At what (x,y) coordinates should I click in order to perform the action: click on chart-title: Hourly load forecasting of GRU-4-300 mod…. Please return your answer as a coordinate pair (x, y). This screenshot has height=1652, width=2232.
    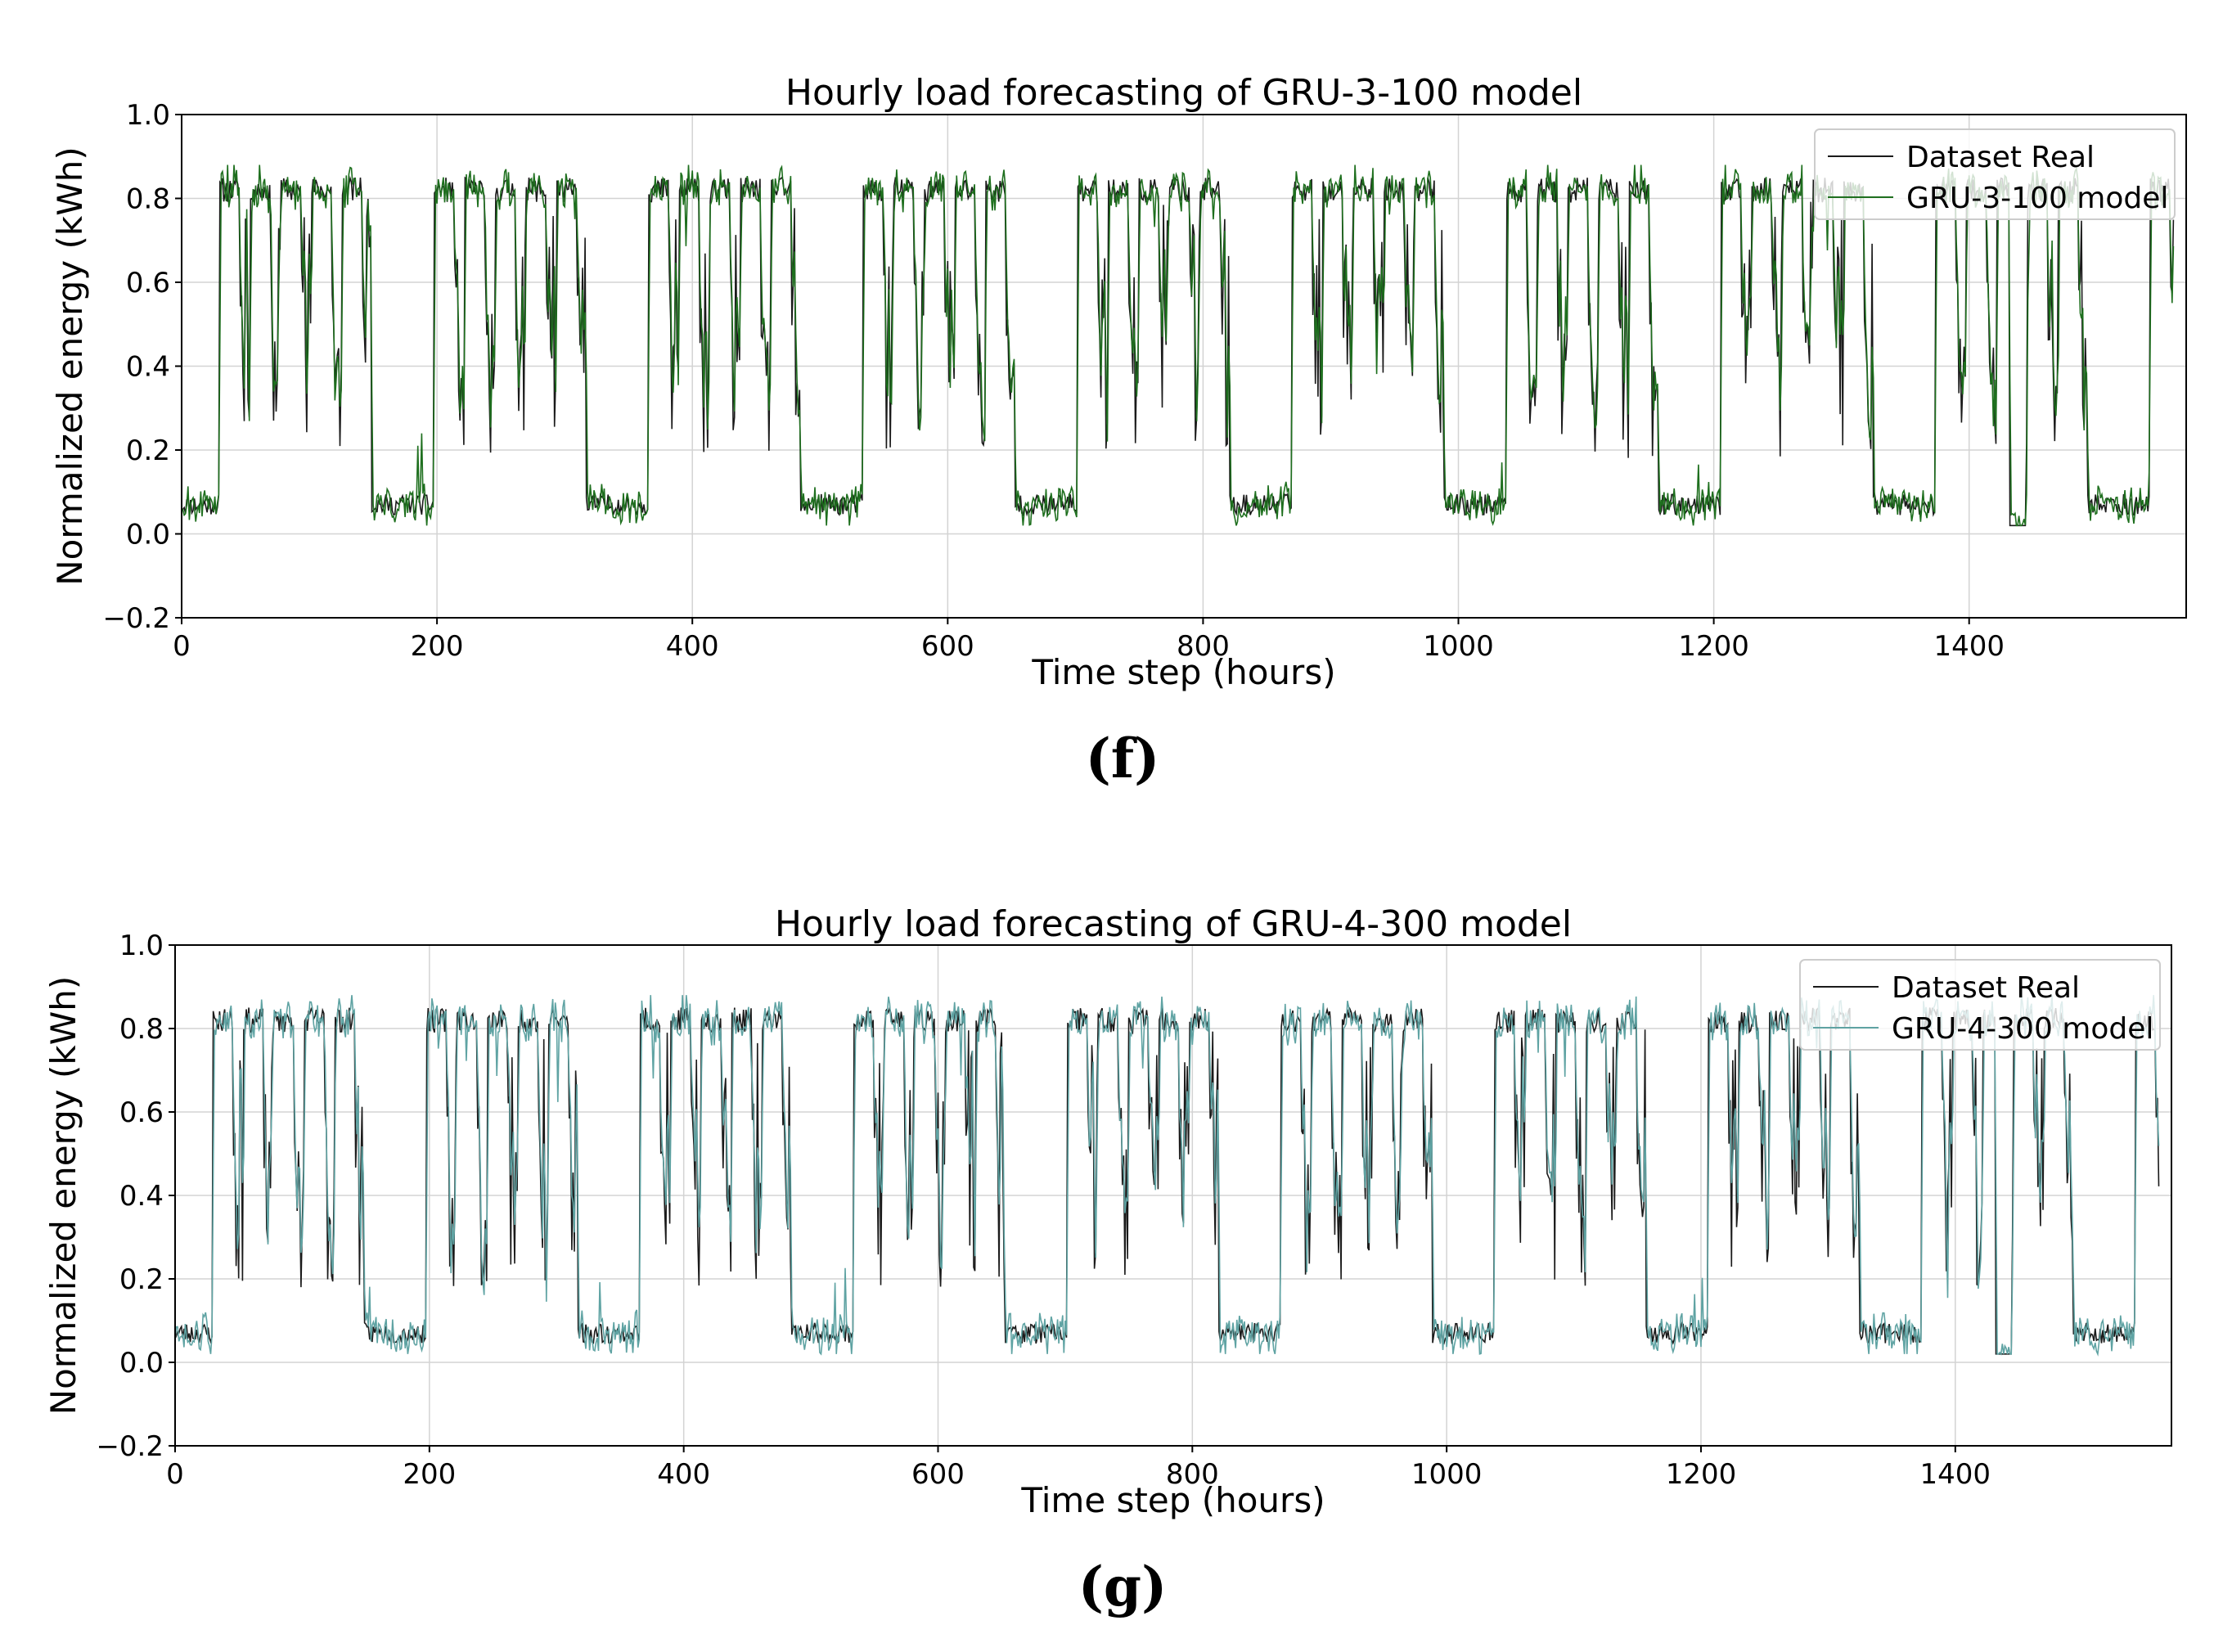
    Looking at the image, I should click on (1174, 924).